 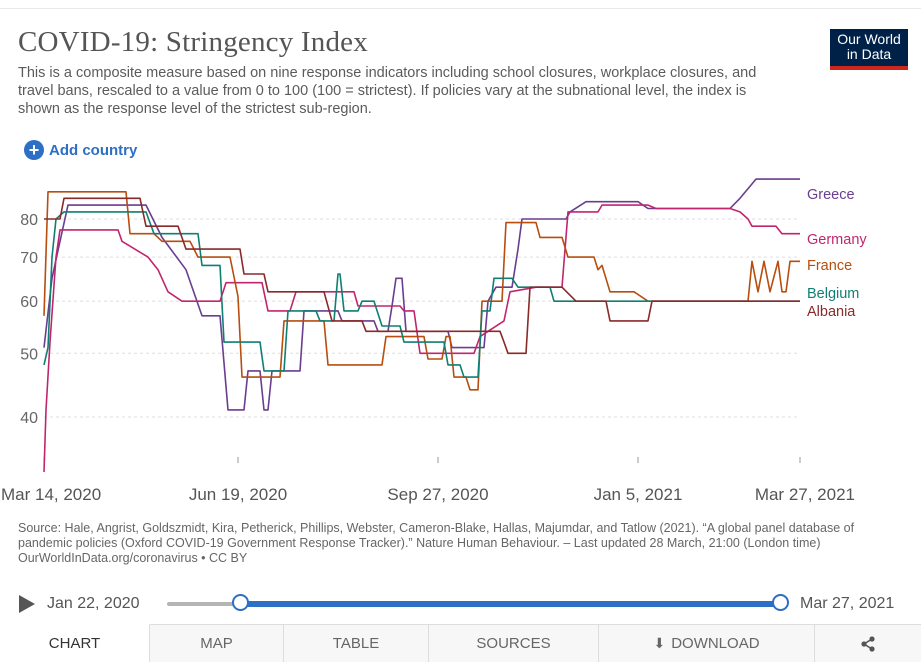 I want to click on owid-logo: Our World in Data, so click(x=869, y=49).